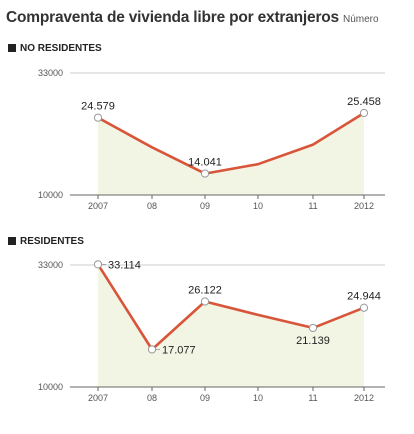 Image resolution: width=414 pixels, height=434 pixels. I want to click on data-label: 24.944, so click(364, 297).